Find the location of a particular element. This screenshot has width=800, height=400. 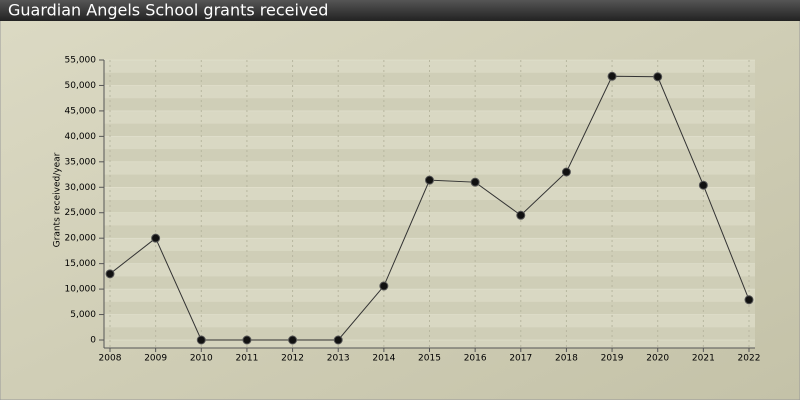

y-tick-label: 5,000 is located at coordinates (83, 315).